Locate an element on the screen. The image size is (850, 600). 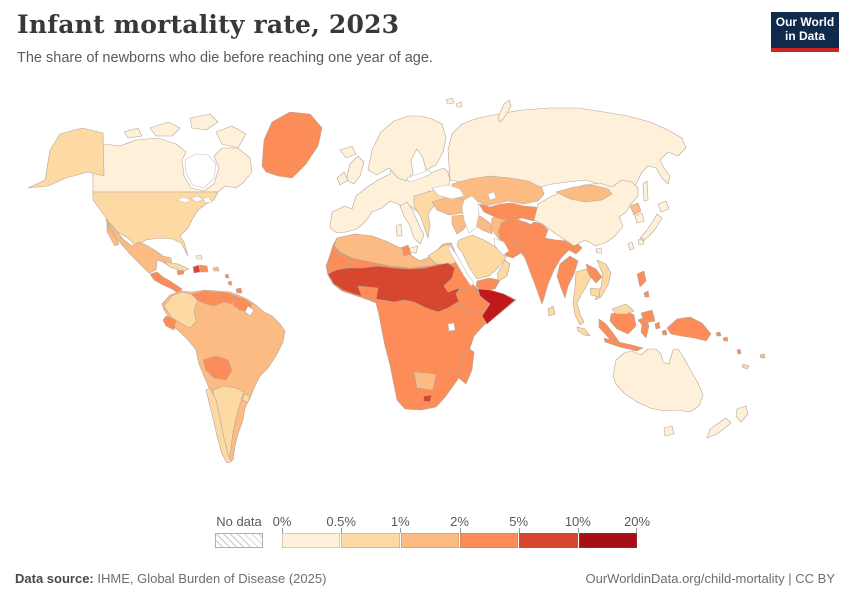
legend-tick-labels: 0% 0.5% 1% 2% 5% 10% 20% is located at coordinates (461, 522).